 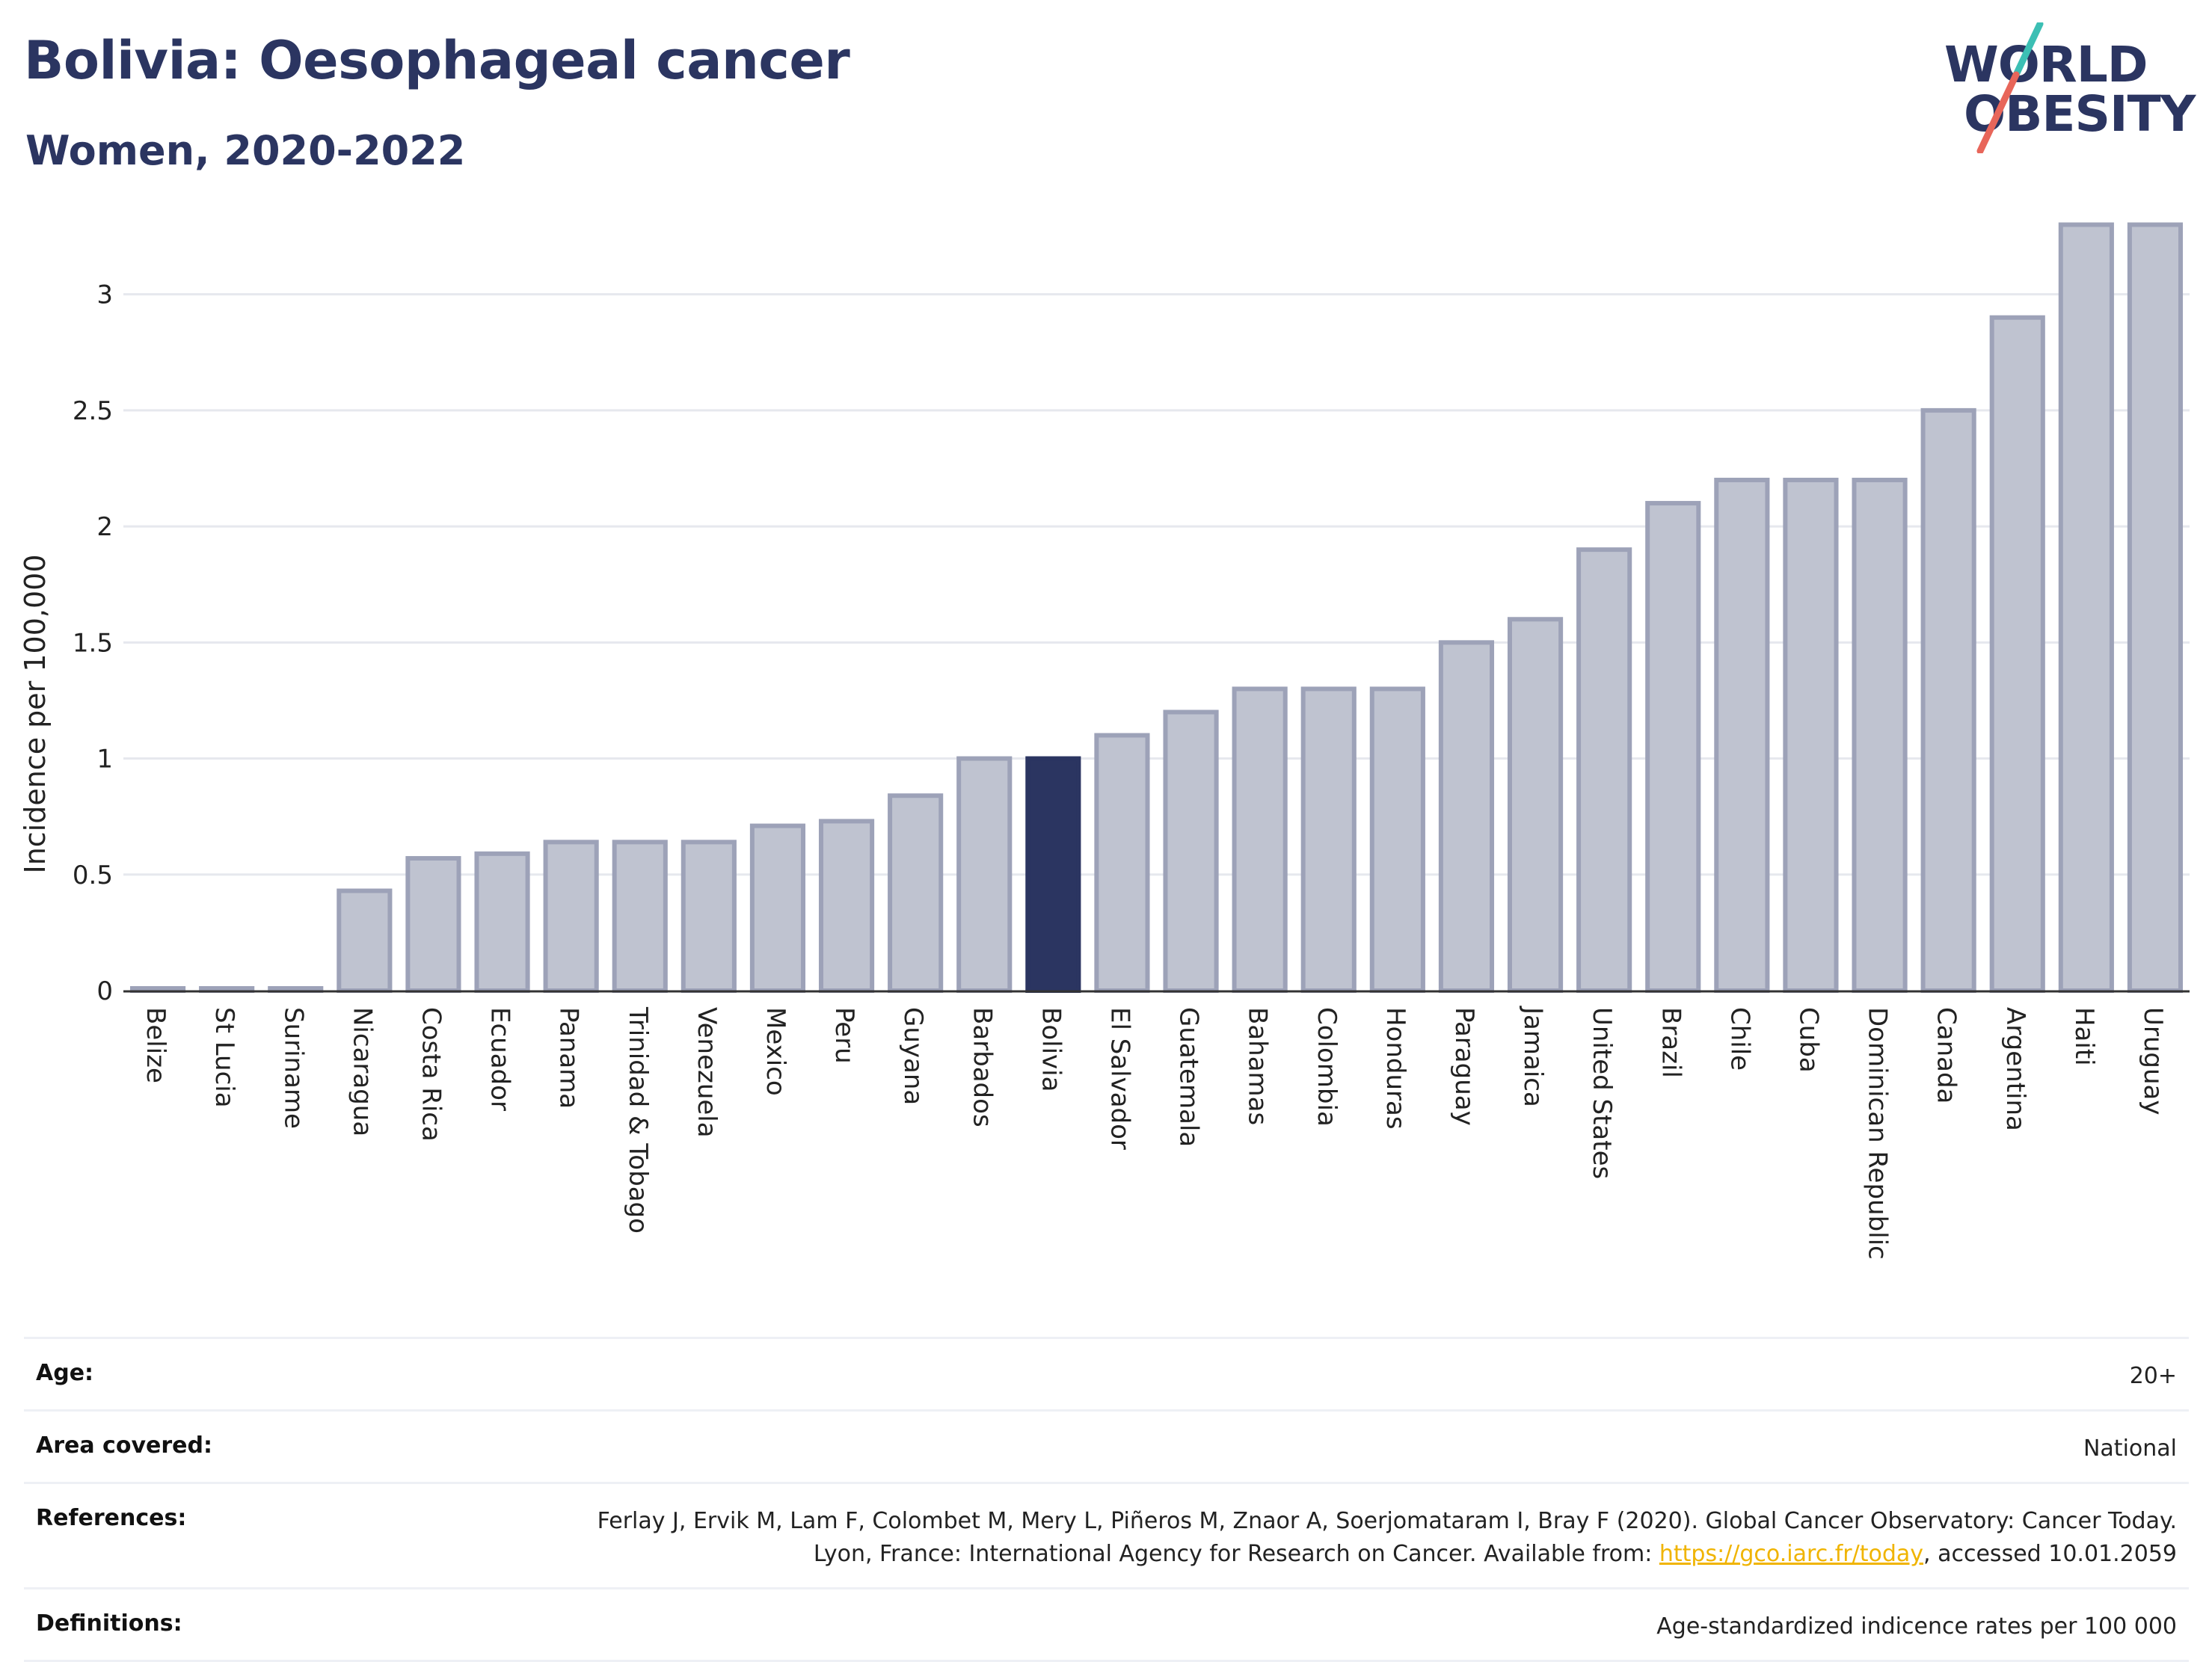 What do you see at coordinates (844, 1035) in the screenshot?
I see `x-tick-label: Peru` at bounding box center [844, 1035].